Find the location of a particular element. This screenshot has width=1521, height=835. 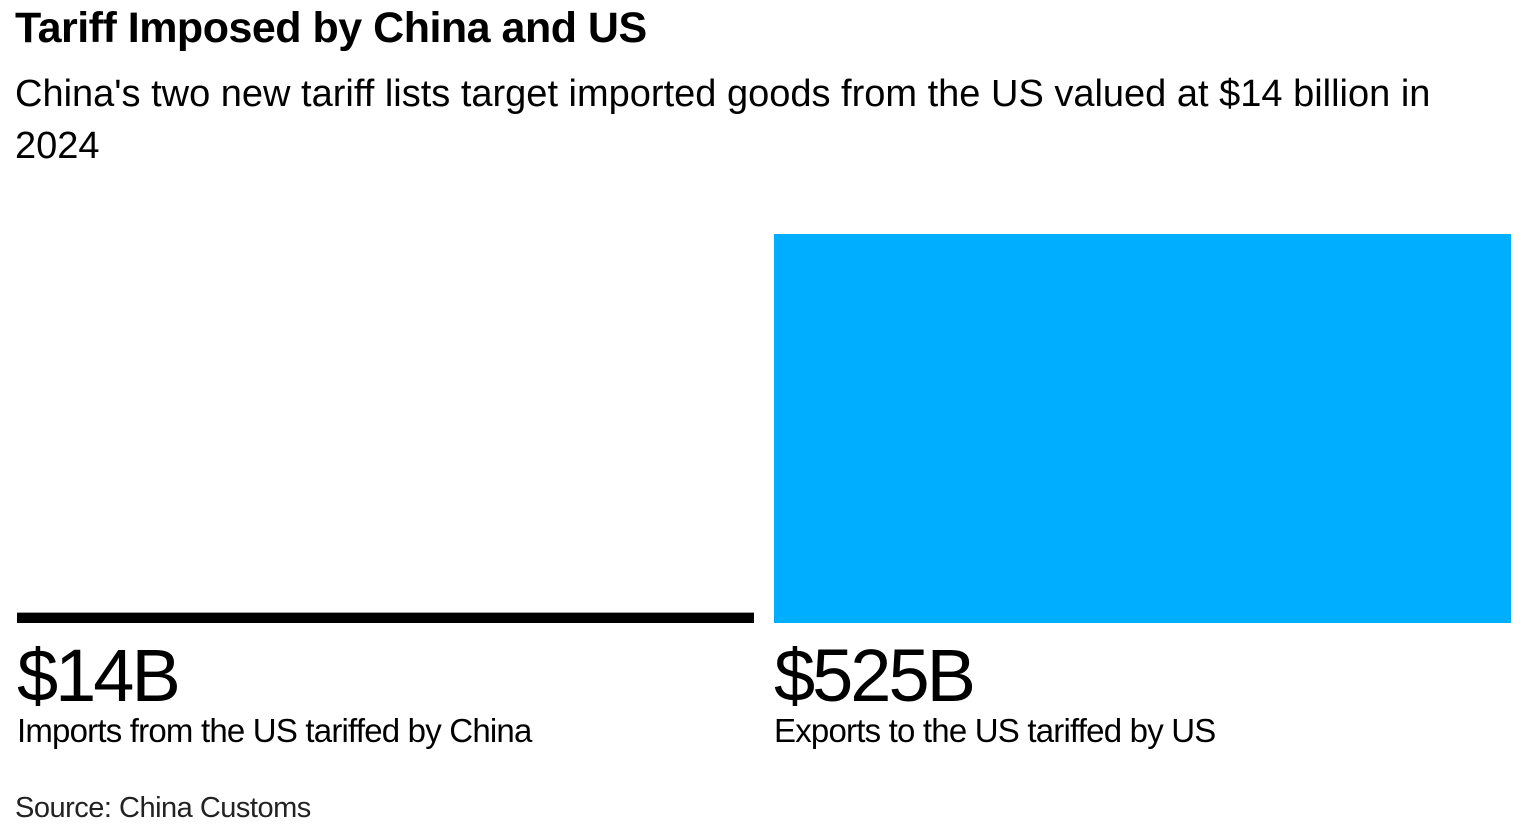

category-label-china: Imports from the US tariffed by China is located at coordinates (274, 730).